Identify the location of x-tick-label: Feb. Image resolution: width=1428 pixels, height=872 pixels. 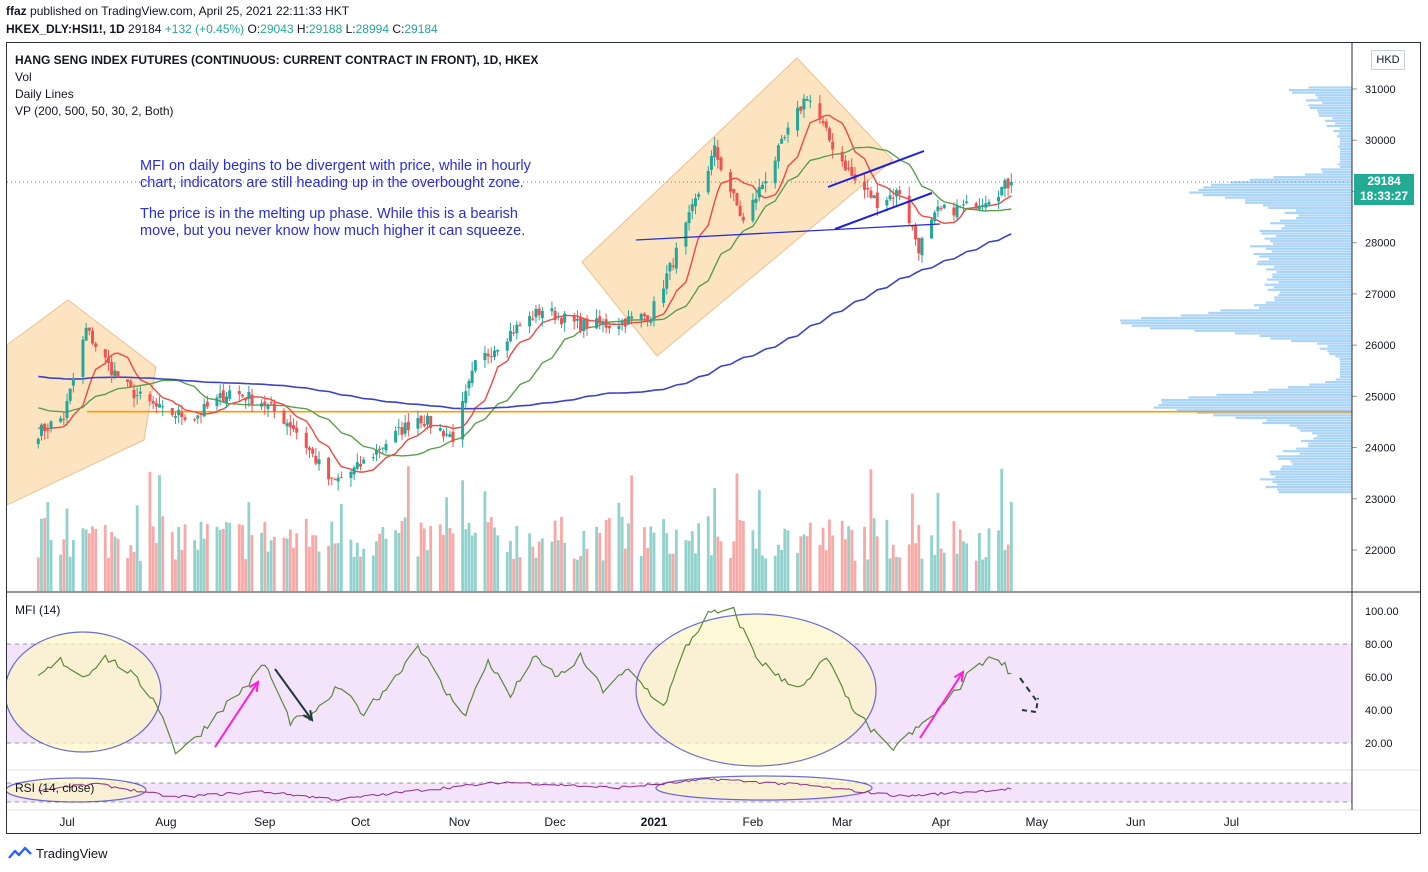
(753, 822).